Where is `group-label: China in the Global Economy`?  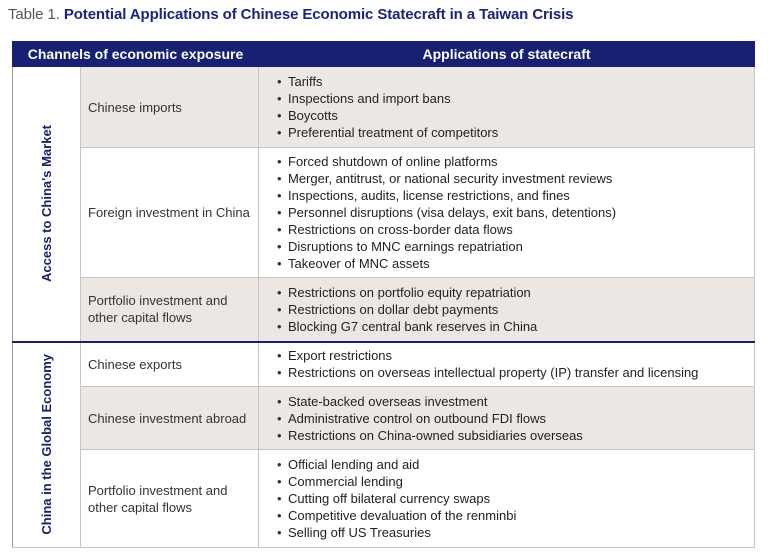 group-label: China in the Global Economy is located at coordinates (46, 445).